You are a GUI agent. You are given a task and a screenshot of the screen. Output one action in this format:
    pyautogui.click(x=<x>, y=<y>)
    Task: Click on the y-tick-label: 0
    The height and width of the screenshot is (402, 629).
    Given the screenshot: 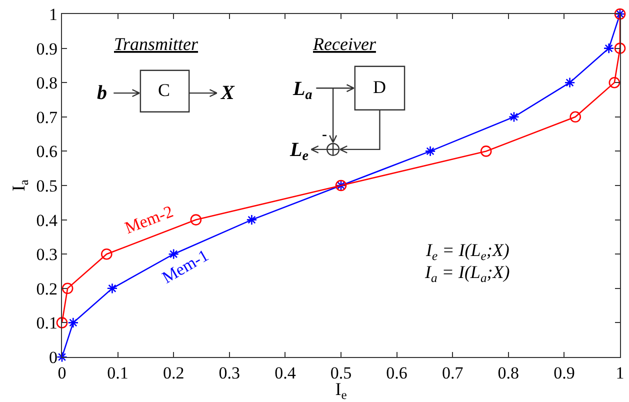 What is the action you would take?
    pyautogui.click(x=53, y=357)
    